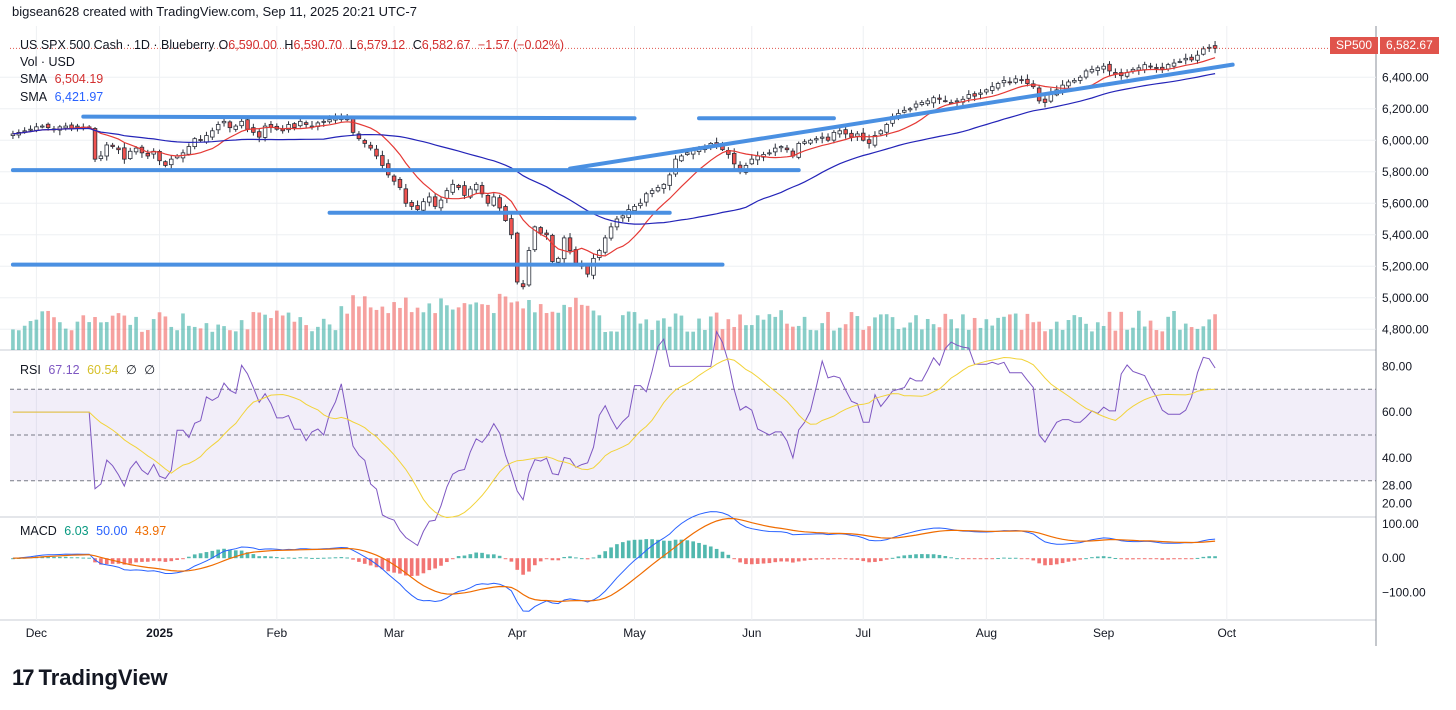  What do you see at coordinates (63, 97) in the screenshot?
I see `sma-slow-legend: SMA 6,421.97` at bounding box center [63, 97].